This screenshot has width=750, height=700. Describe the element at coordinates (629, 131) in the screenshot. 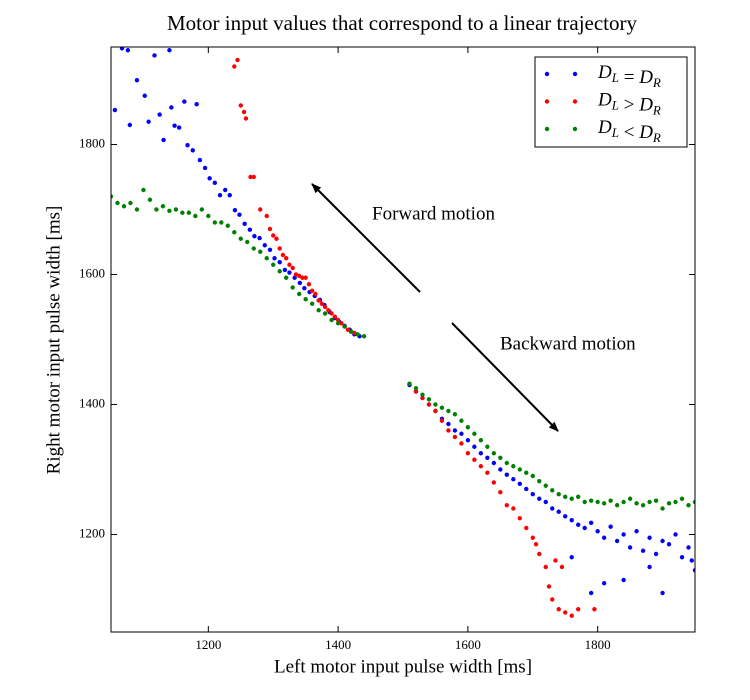

I see `legend-label: DL < DR` at that location.